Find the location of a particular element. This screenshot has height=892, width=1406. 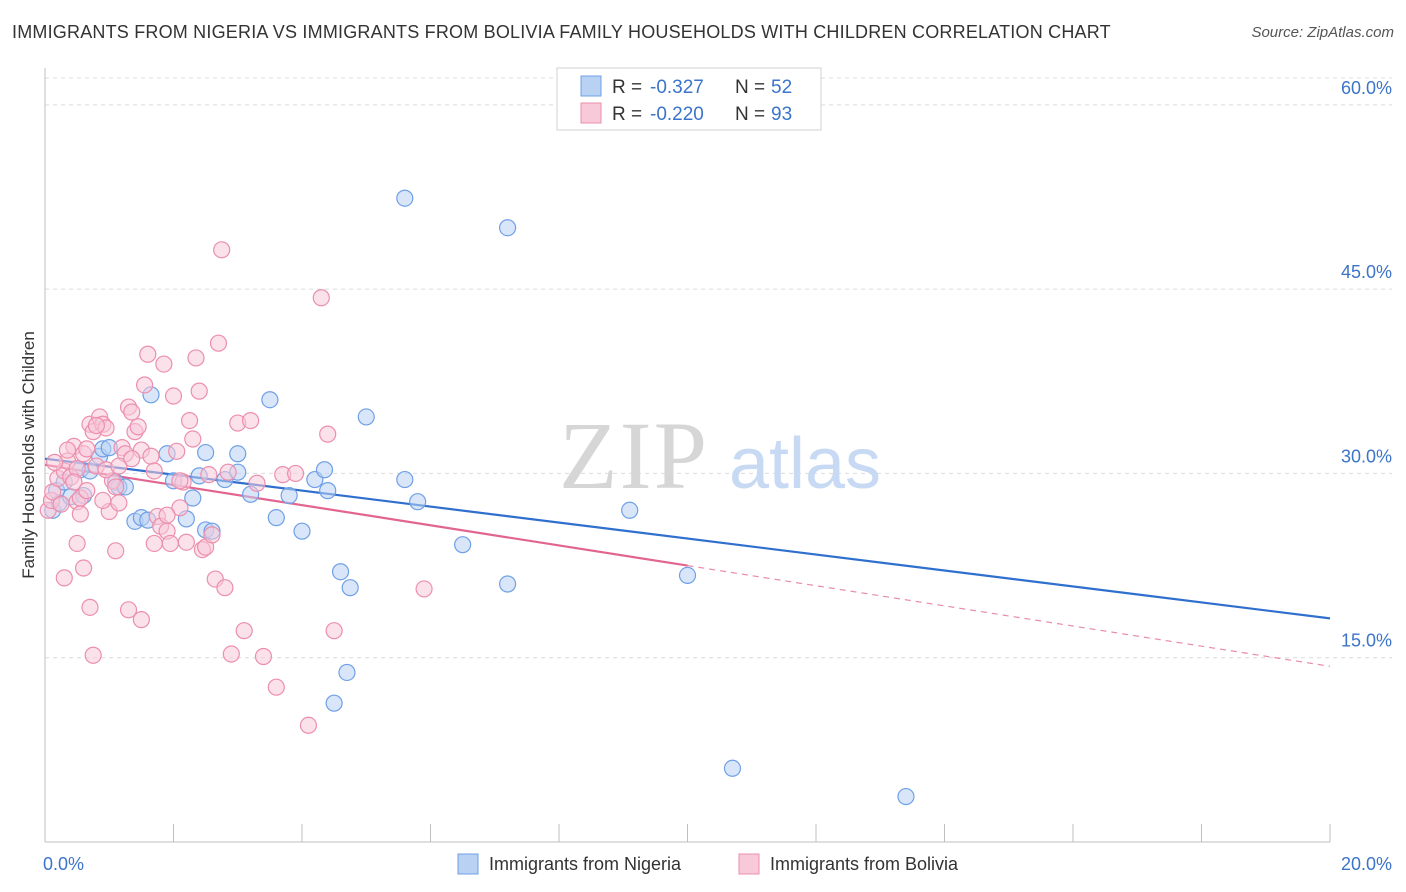

legend-n-label-nigeria: N = is located at coordinates (750, 87).